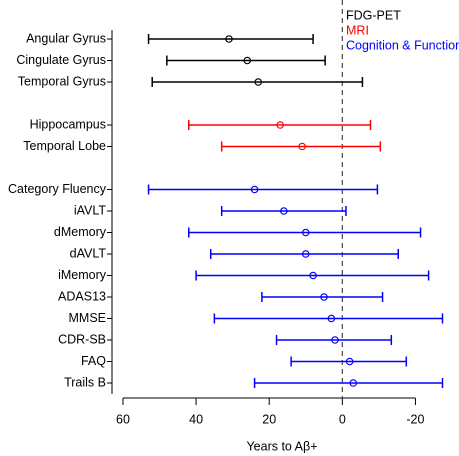  I want to click on y-tick-label: Temporal Gyrus, so click(62, 81).